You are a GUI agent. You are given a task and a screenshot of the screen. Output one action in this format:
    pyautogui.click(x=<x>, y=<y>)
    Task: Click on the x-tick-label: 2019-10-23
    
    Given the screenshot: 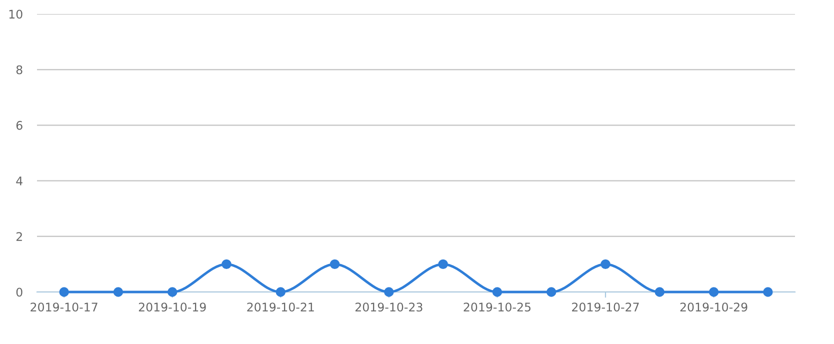 What is the action you would take?
    pyautogui.click(x=388, y=307)
    